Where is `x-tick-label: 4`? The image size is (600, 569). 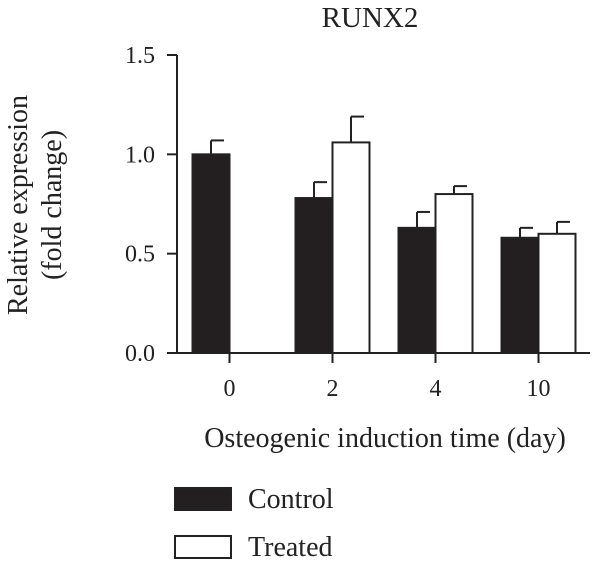
x-tick-label: 4 is located at coordinates (436, 389).